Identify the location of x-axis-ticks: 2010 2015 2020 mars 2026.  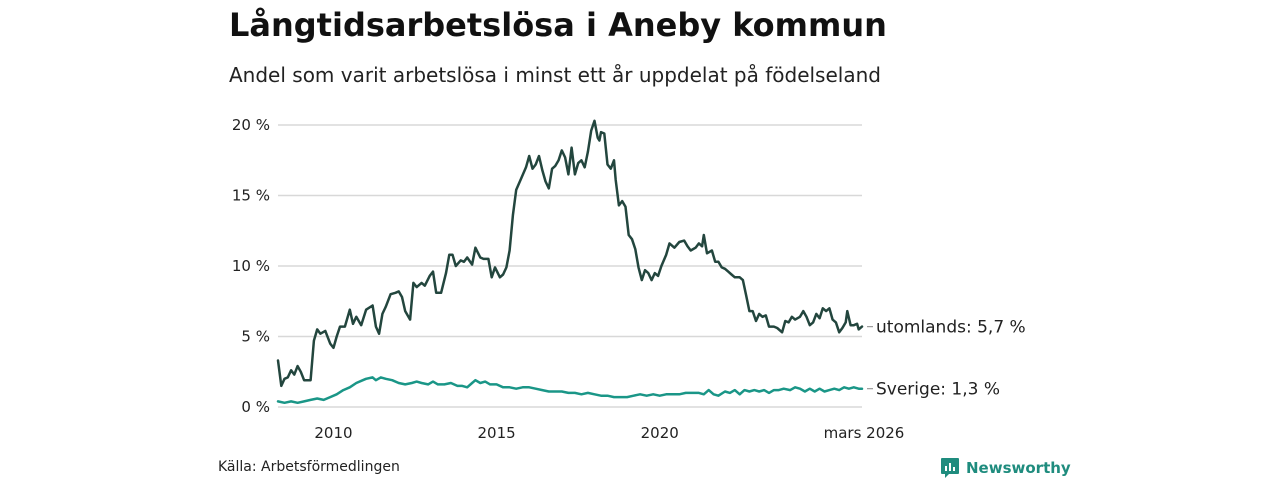
(609, 433).